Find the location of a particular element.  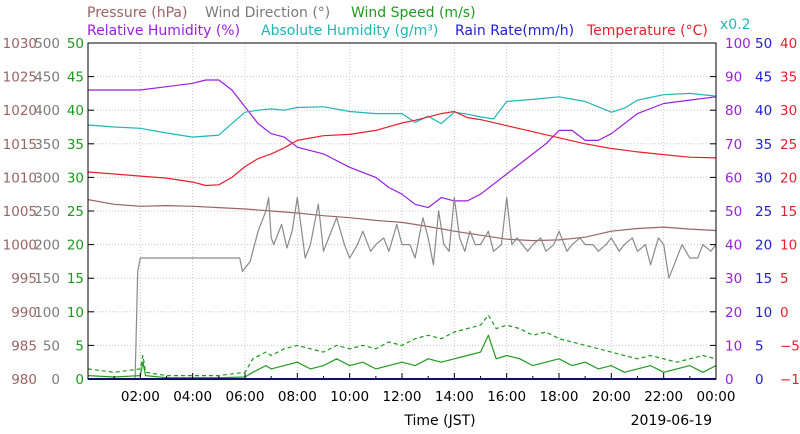

legend-relative-humidity: Relative Humidity (%) is located at coordinates (163, 31).